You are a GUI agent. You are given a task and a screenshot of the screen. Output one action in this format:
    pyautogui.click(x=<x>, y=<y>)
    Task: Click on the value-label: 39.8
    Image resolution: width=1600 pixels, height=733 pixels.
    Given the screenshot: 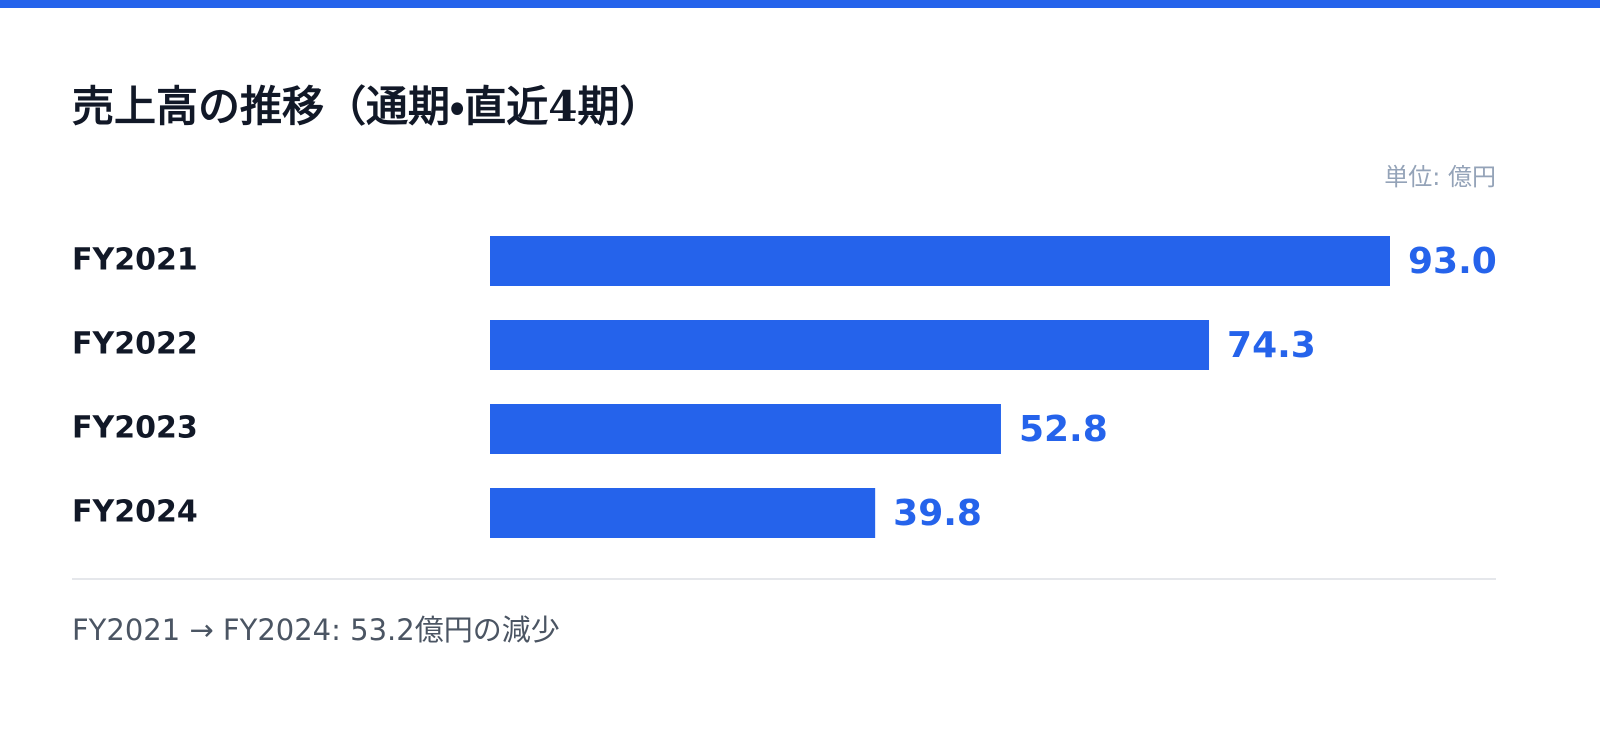 What is the action you would take?
    pyautogui.click(x=937, y=513)
    